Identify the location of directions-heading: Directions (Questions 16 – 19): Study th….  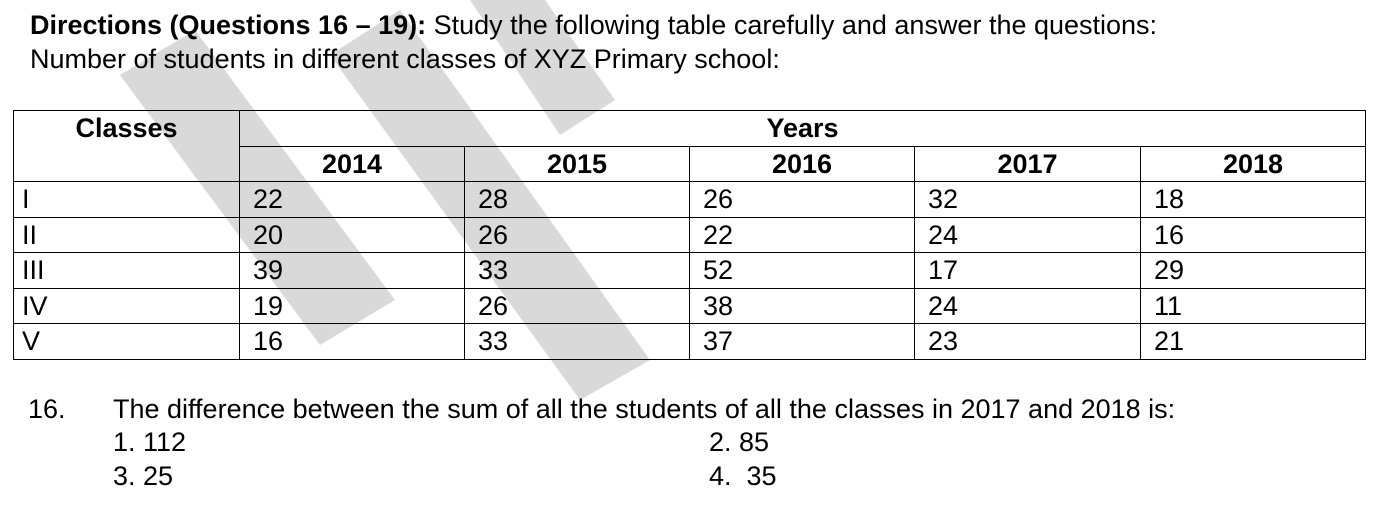
(593, 42).